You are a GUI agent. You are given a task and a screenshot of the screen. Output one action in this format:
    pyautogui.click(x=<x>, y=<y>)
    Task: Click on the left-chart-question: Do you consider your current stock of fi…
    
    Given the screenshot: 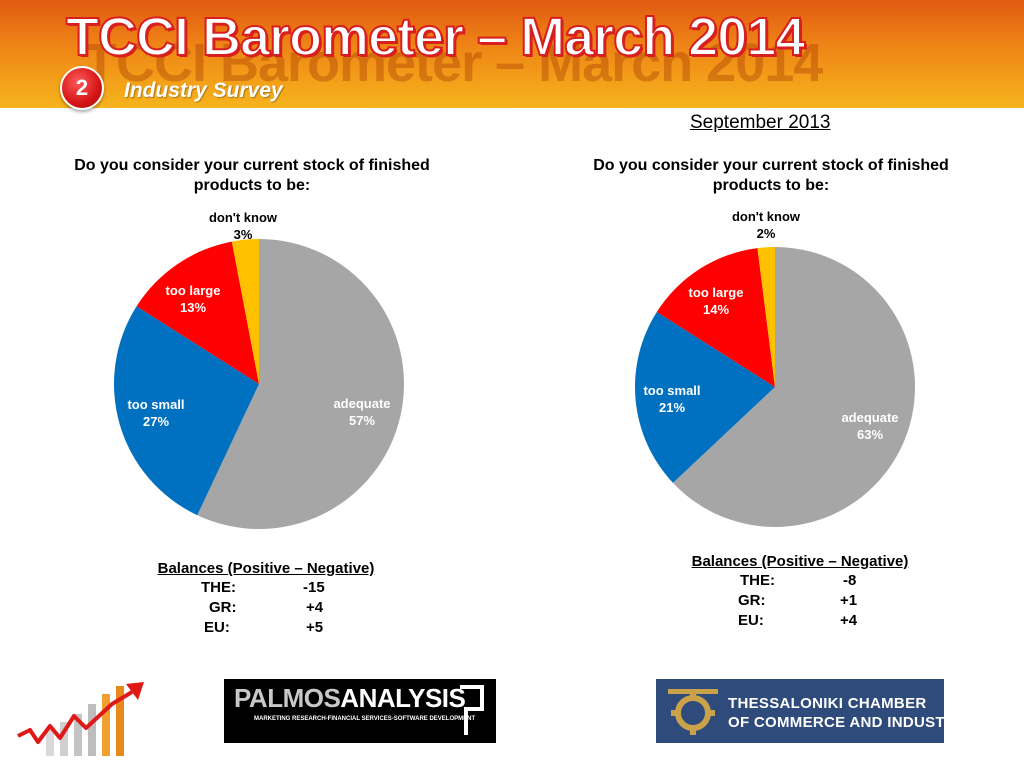 What is the action you would take?
    pyautogui.click(x=252, y=175)
    